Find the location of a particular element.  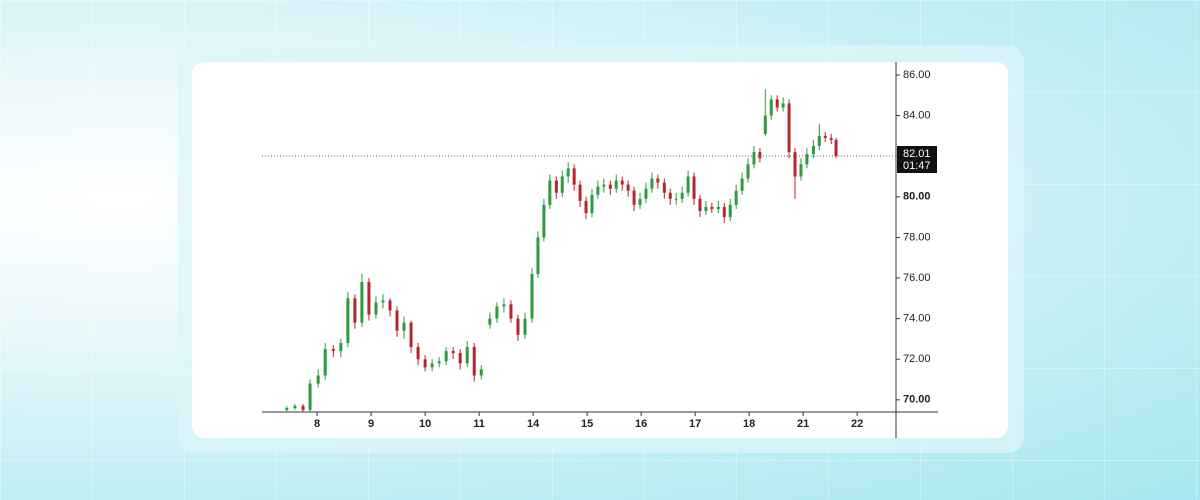

x-tick-label: 15 is located at coordinates (587, 424).